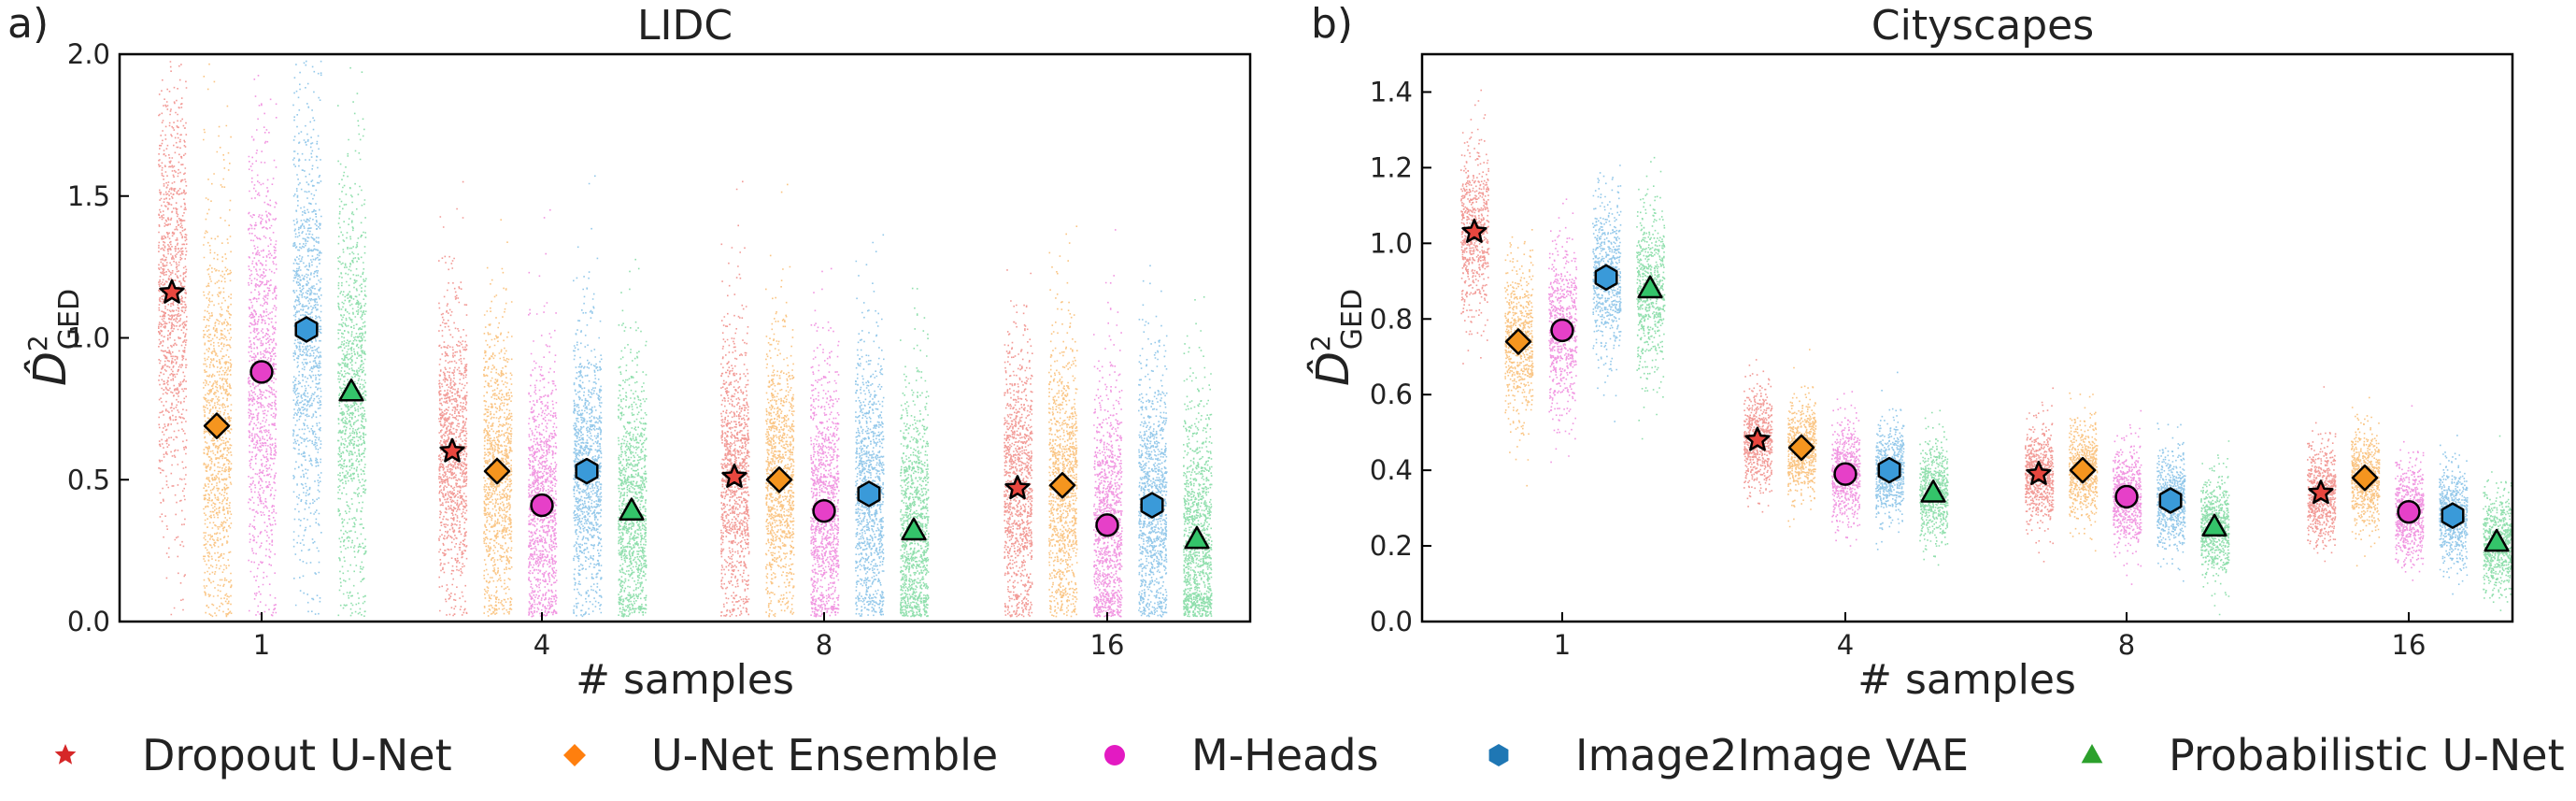  I want to click on panel-a-letter: a), so click(28, 24).